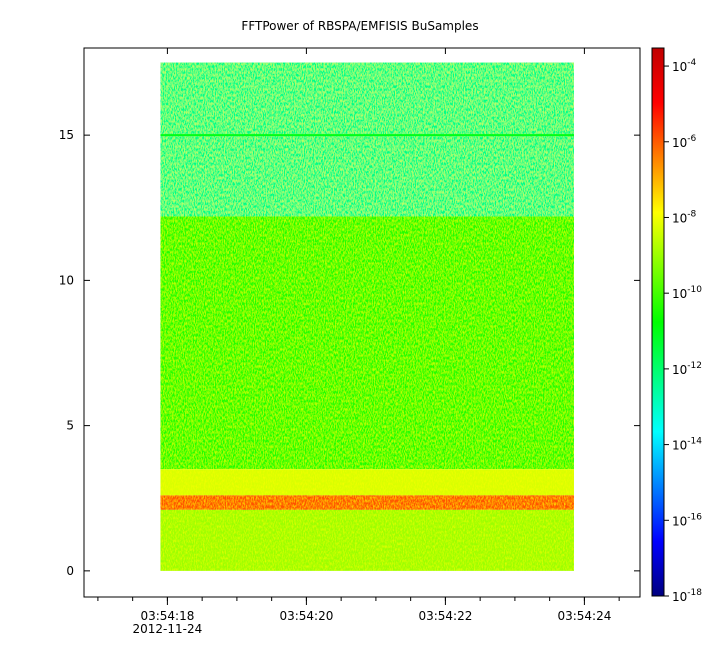 This screenshot has height=656, width=724. What do you see at coordinates (168, 629) in the screenshot?
I see `x-tick-date-label: 2012-11-24` at bounding box center [168, 629].